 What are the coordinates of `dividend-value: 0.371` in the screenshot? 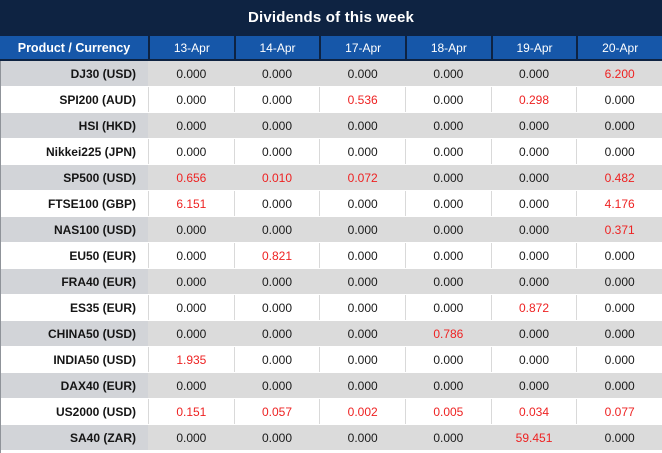 It's located at (619, 229).